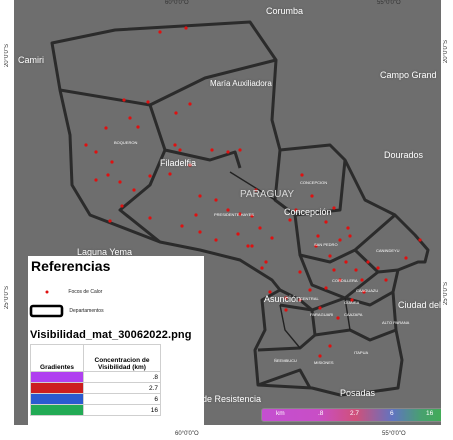 The height and width of the screenshot is (440, 453). Describe the element at coordinates (86, 311) in the screenshot. I see `legend-dept-label: Departamentos` at that location.